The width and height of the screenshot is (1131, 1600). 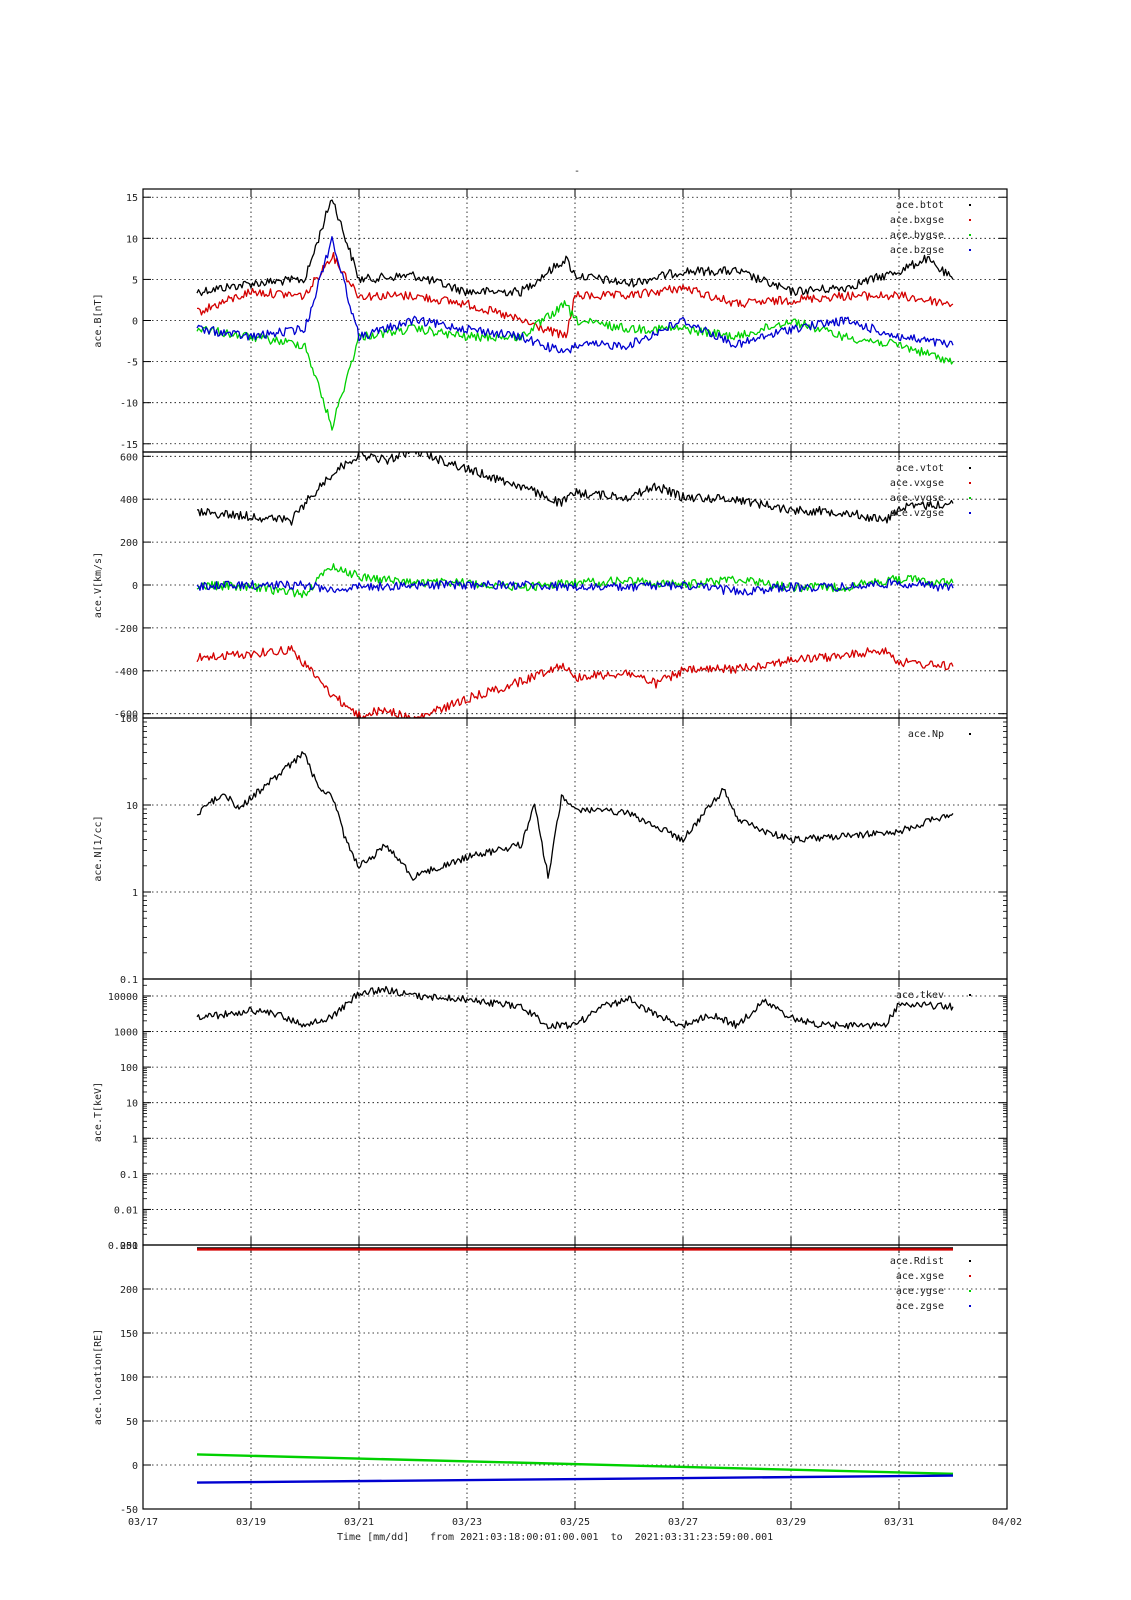 I want to click on x-tick-label: 03/19, so click(x=251, y=1522).